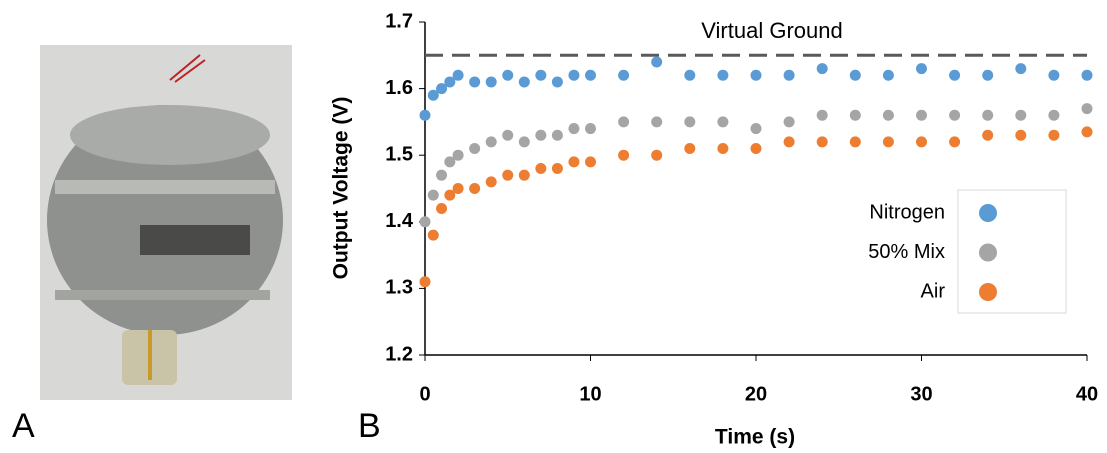 The image size is (1107, 453). I want to click on y-tick-label: 1.3, so click(399, 288).